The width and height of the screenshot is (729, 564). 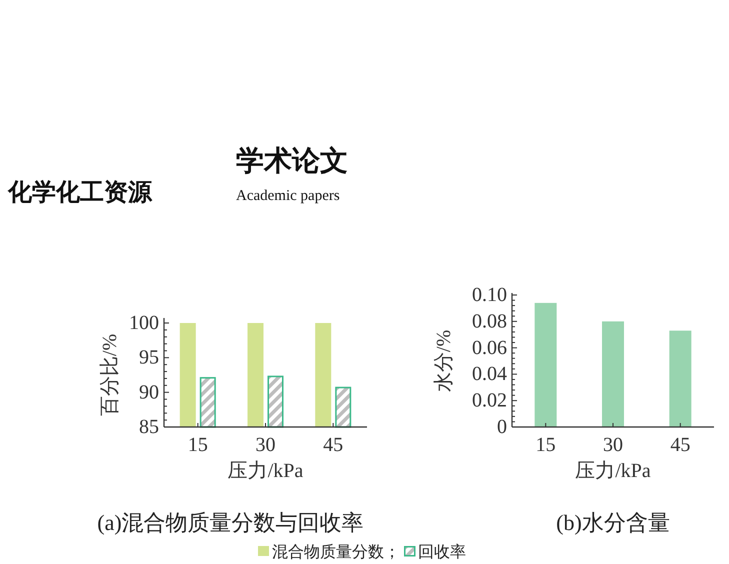 What do you see at coordinates (80, 192) in the screenshot?
I see `text: 化学化工资源` at bounding box center [80, 192].